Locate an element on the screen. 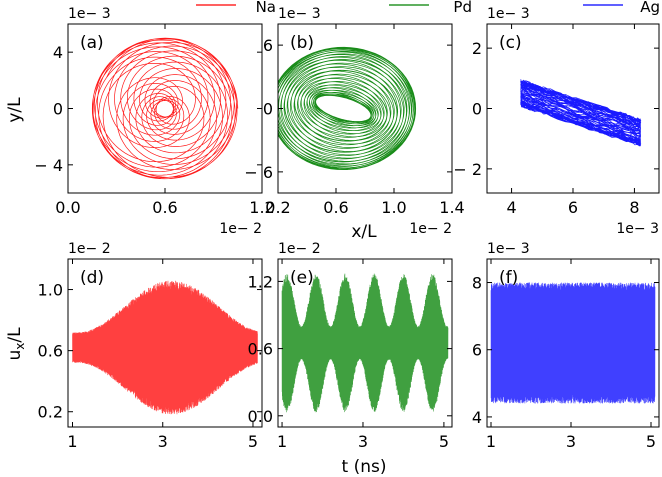  ylabel-top: y/L is located at coordinates (15, 110).